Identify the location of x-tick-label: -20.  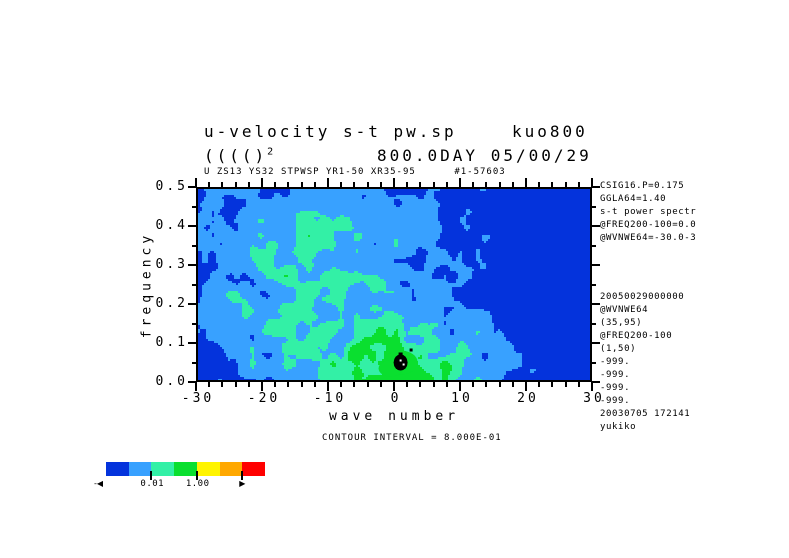
(264, 398).